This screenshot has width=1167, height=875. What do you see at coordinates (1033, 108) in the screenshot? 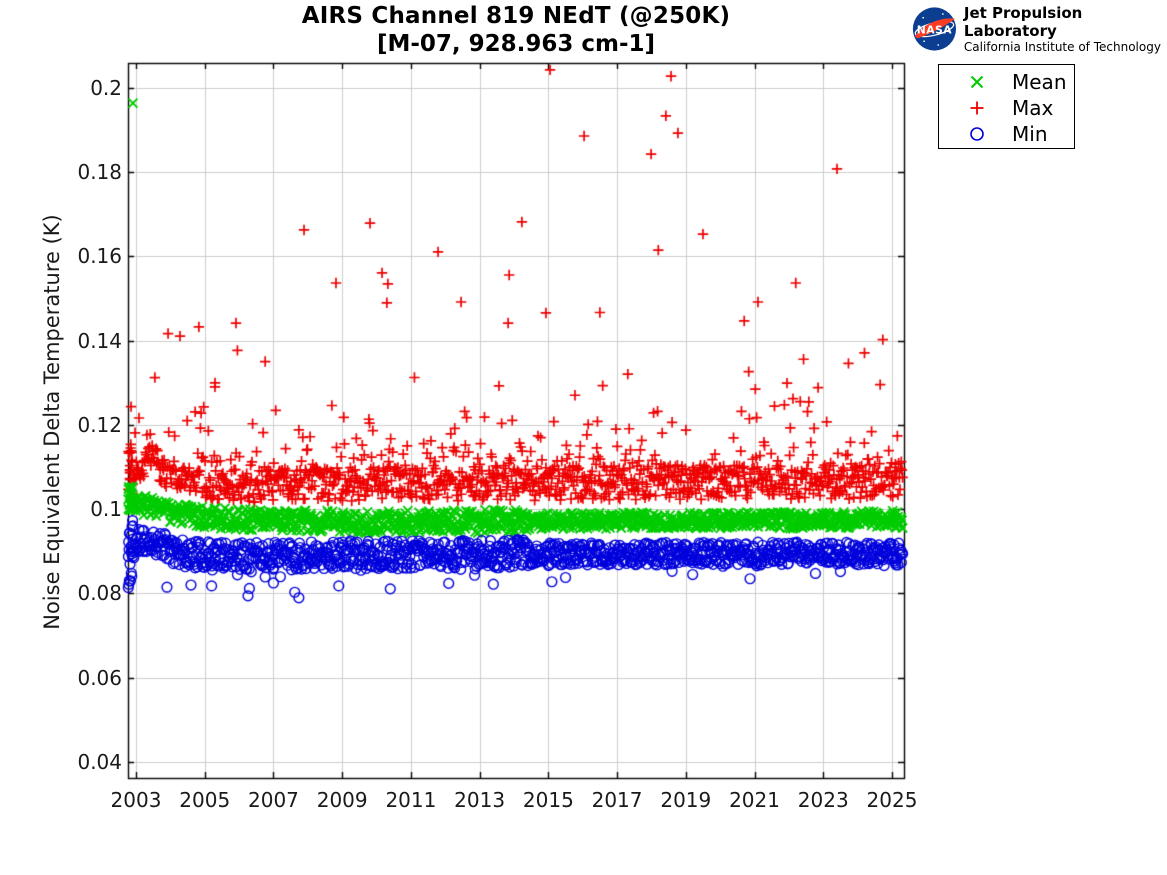
I see `legend-label: Max` at bounding box center [1033, 108].